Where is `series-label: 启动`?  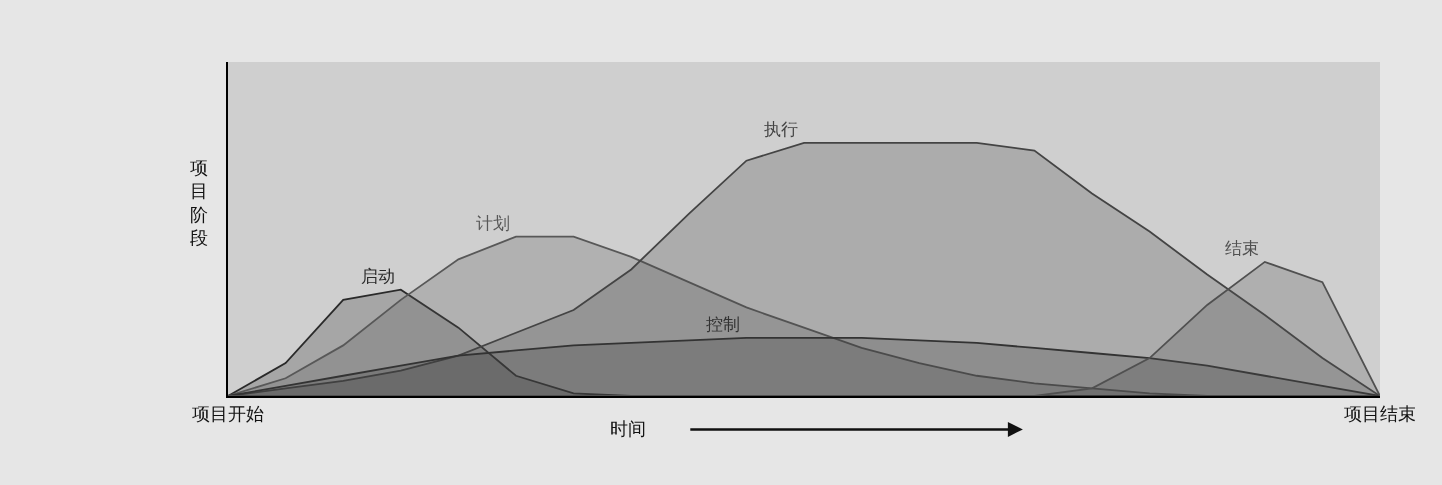
series-label: 启动 is located at coordinates (378, 276).